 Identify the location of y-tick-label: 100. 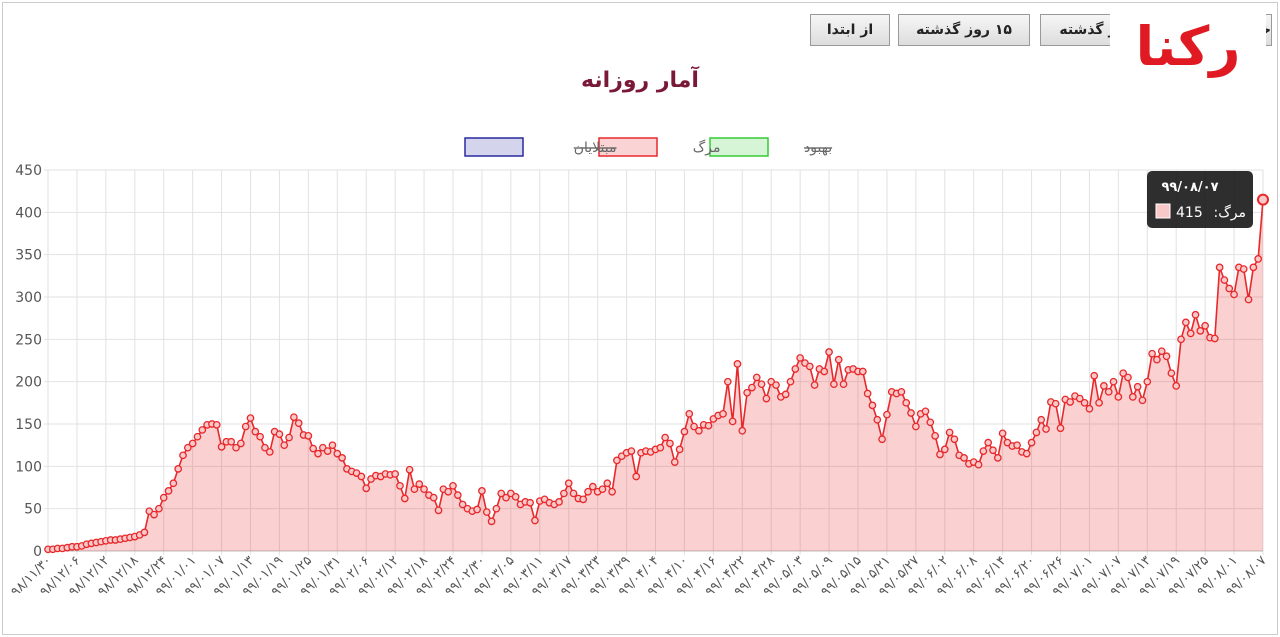
(28, 467).